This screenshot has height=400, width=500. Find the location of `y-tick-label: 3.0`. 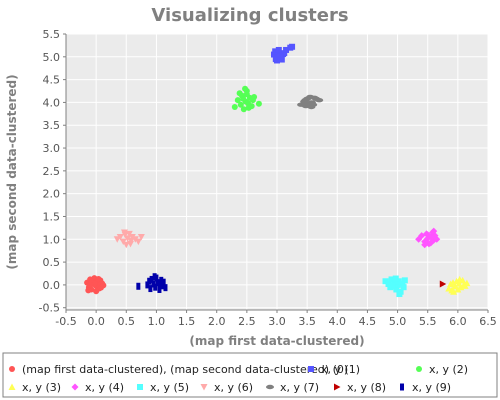

y-tick-label: 3.0 is located at coordinates (52, 148).